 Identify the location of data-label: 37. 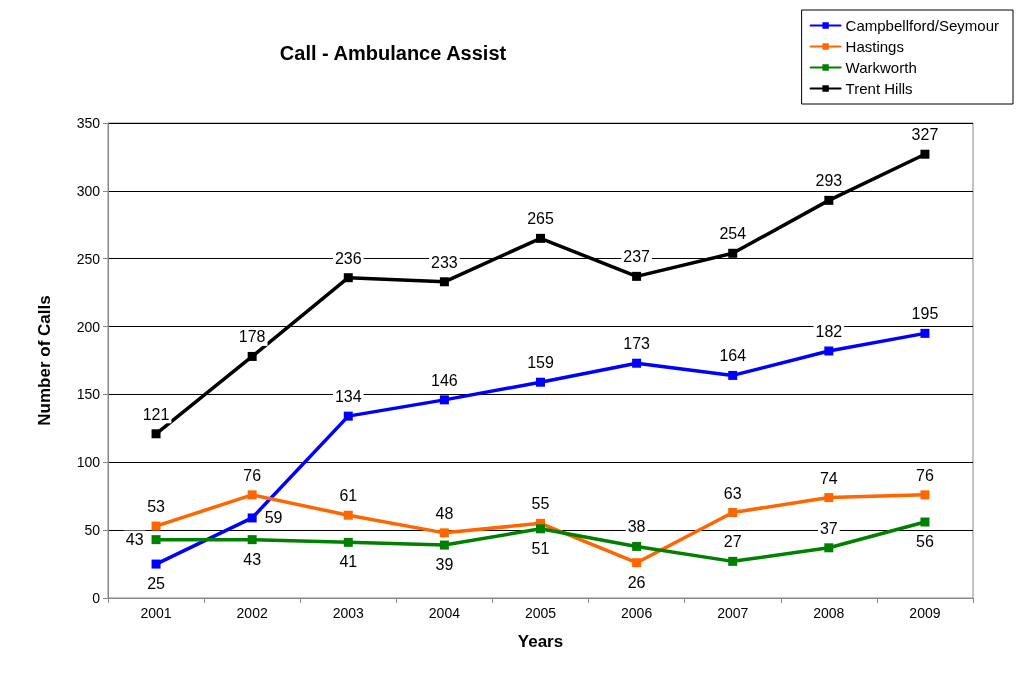
(828, 528).